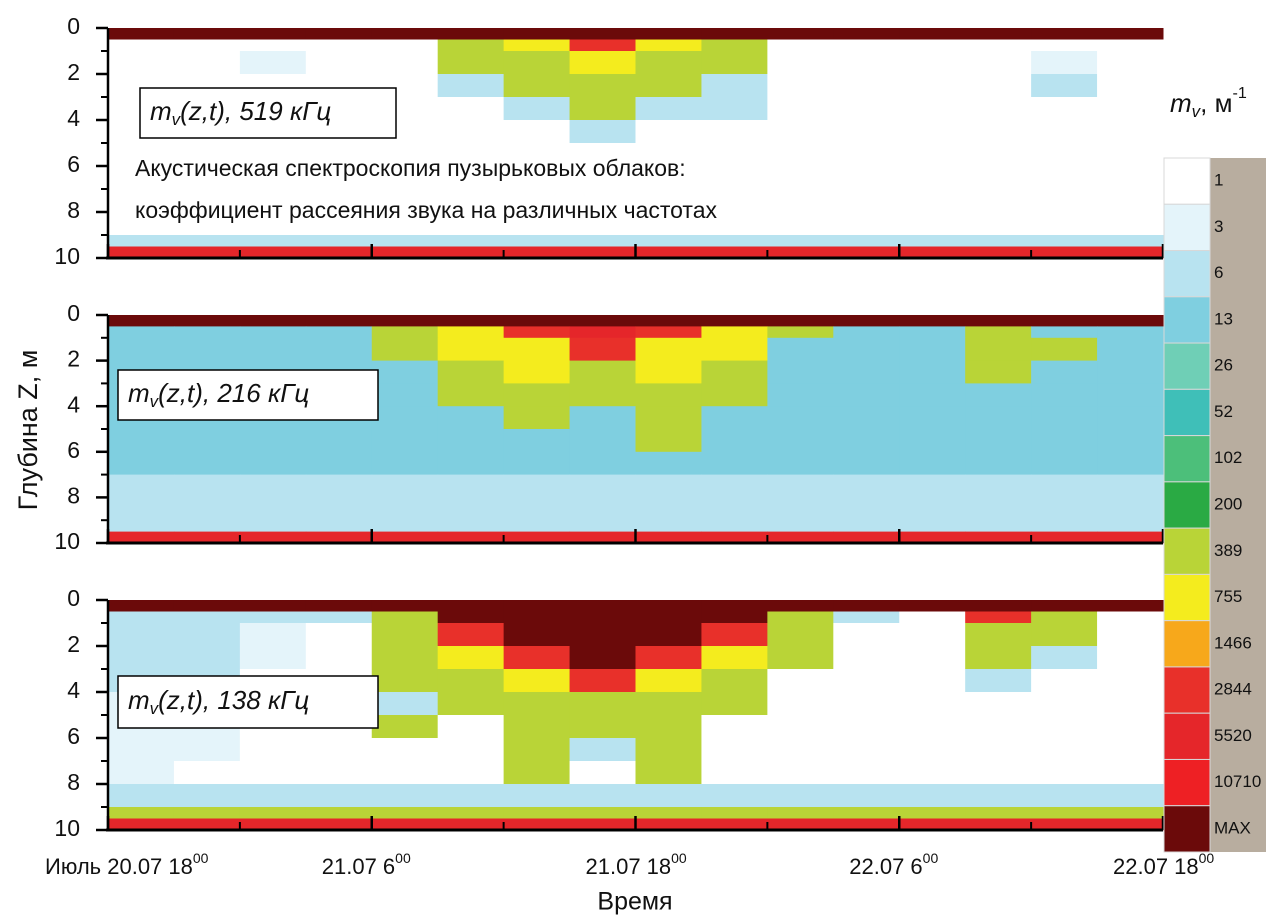 This screenshot has height=918, width=1269. Describe the element at coordinates (73, 782) in the screenshot. I see `y-tick-label: 8` at that location.